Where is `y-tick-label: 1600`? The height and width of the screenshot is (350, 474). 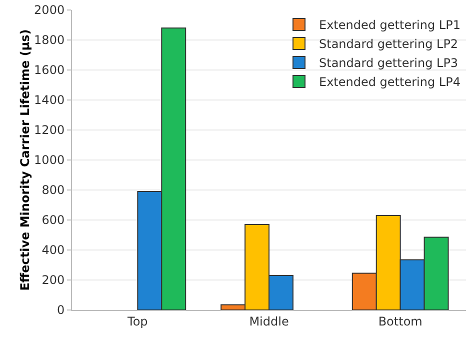
y-tick-label: 1600 is located at coordinates (49, 70).